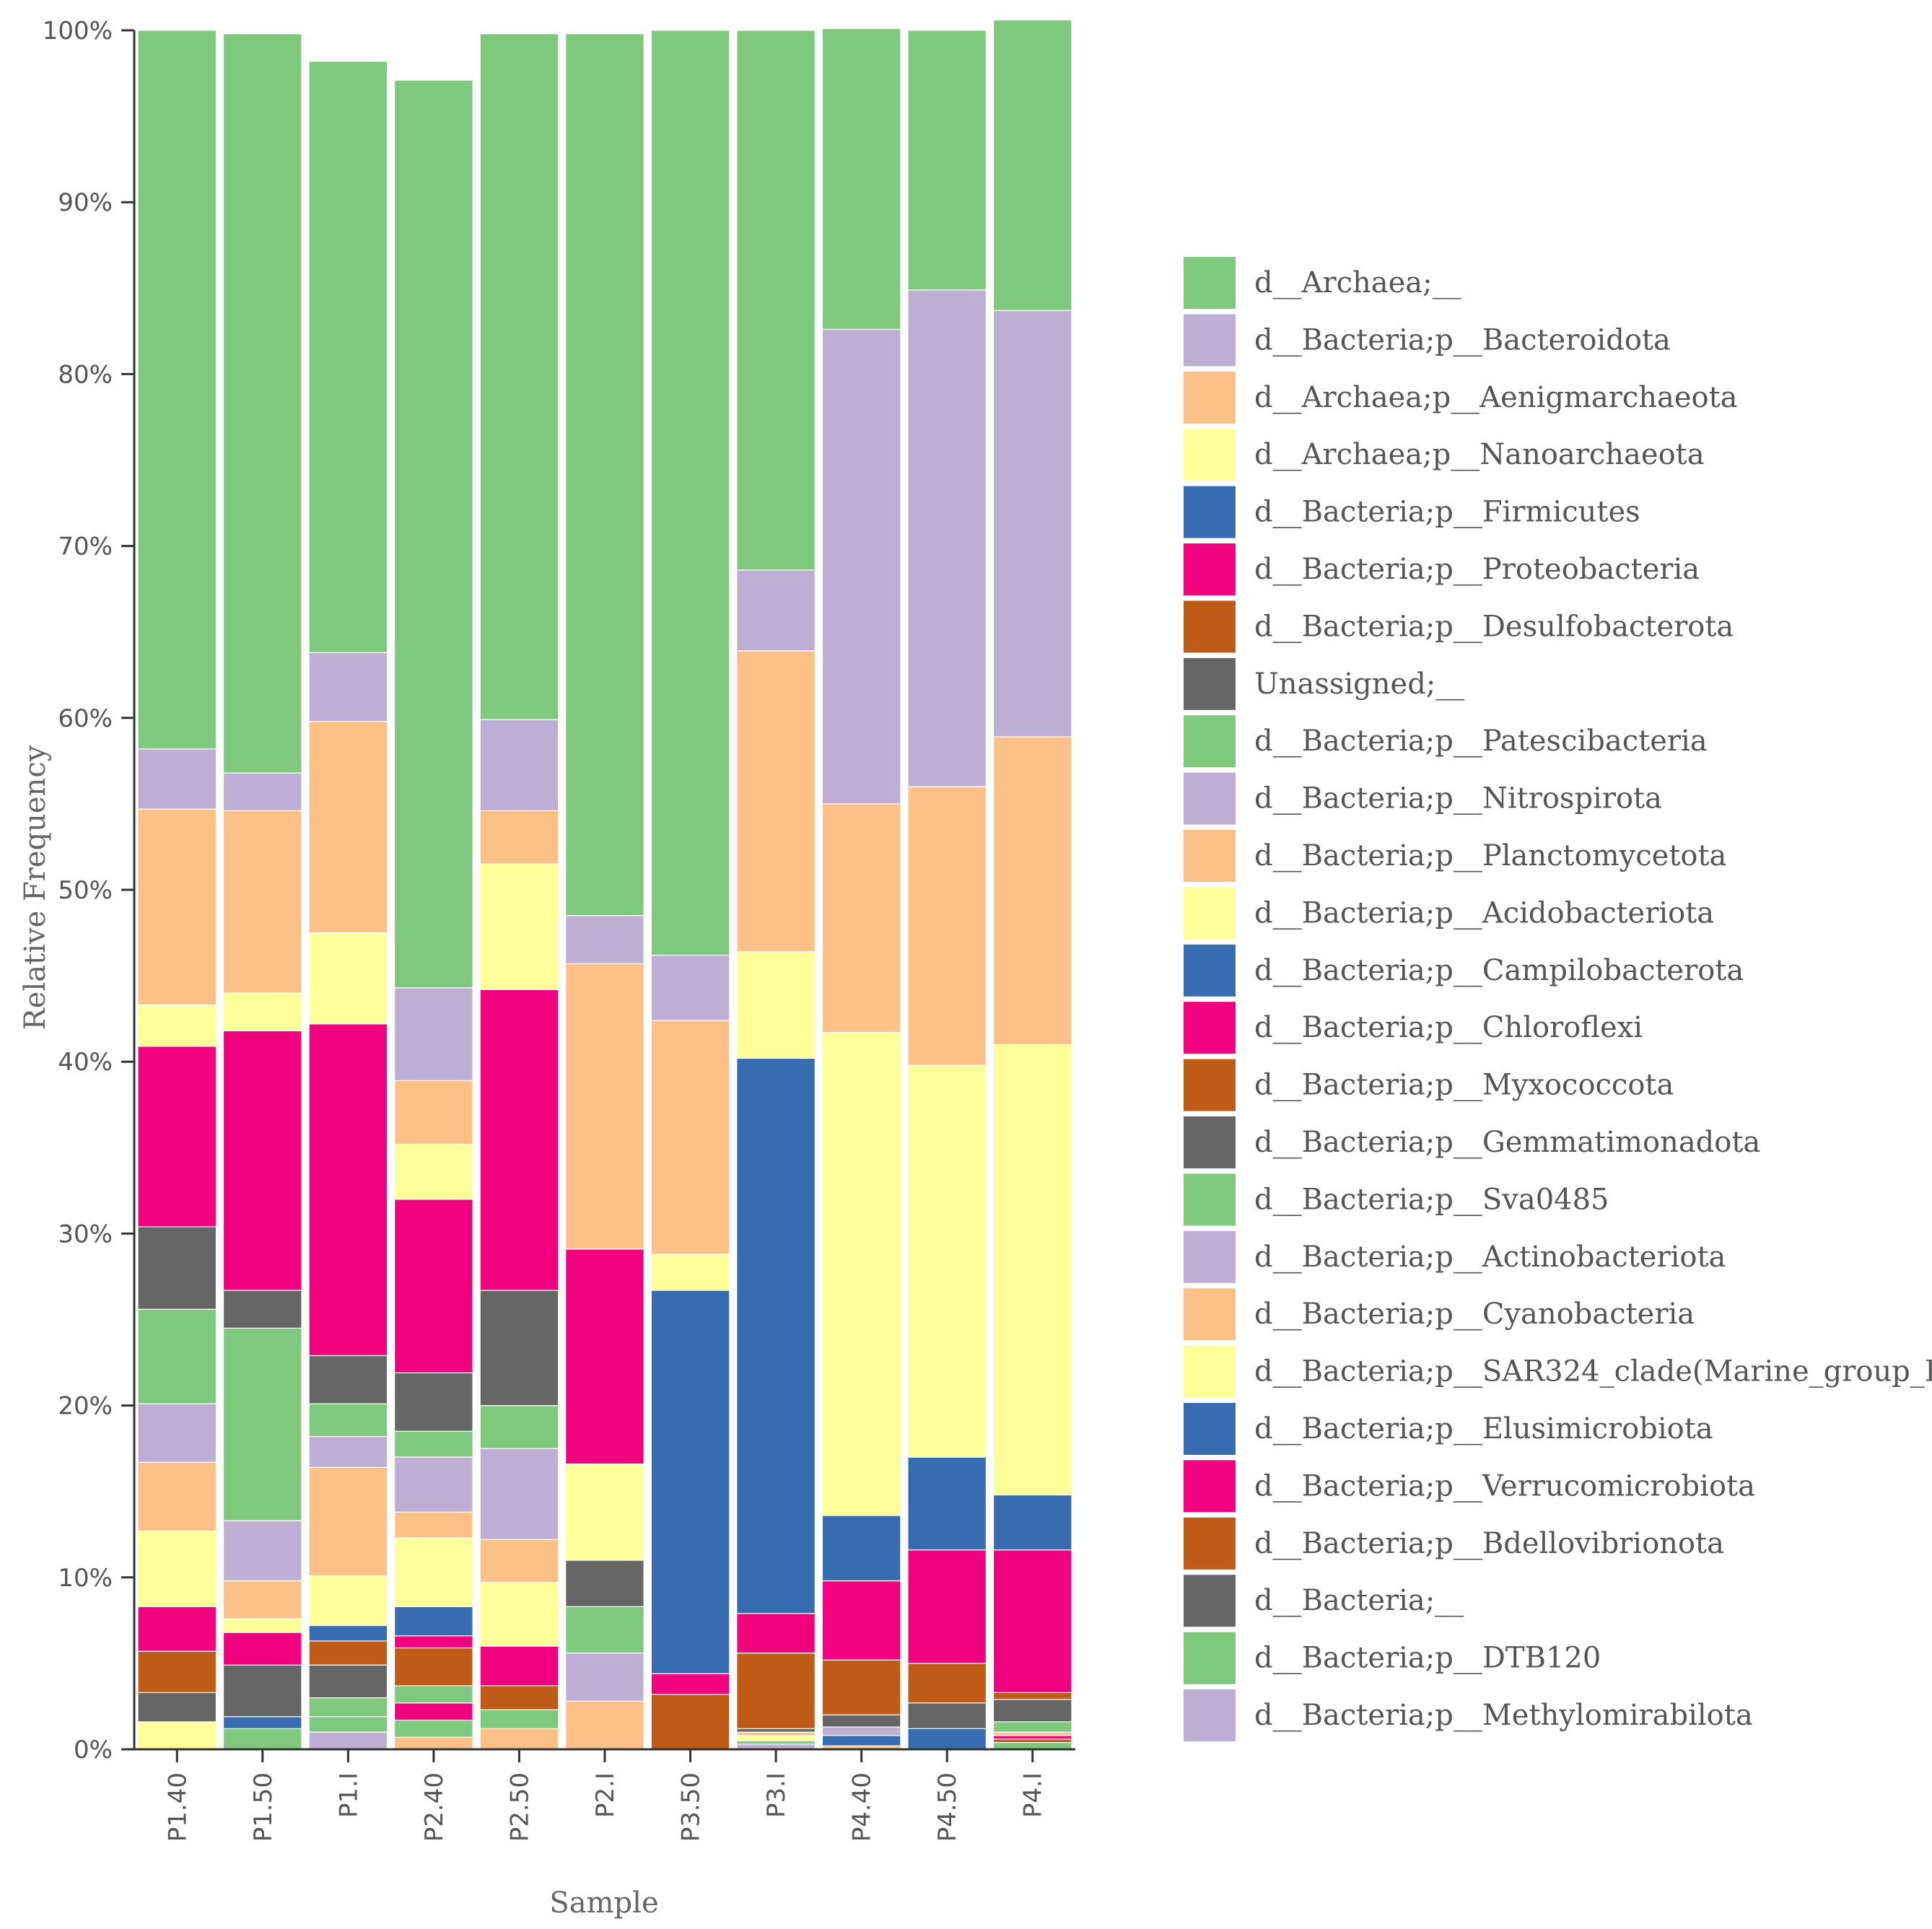 The height and width of the screenshot is (1929, 1932). I want to click on legend-label: d__Bacteria;p__Planctomycetota, so click(1490, 855).